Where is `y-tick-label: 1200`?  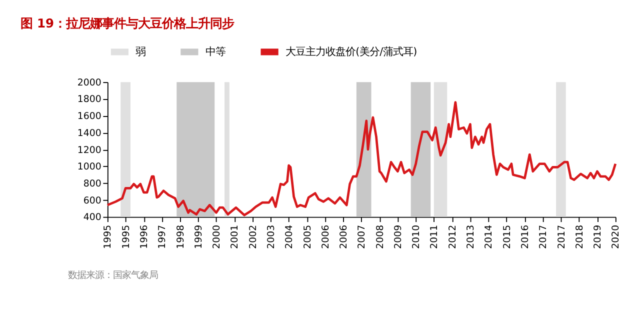
y-tick-label: 1200 is located at coordinates (89, 150).